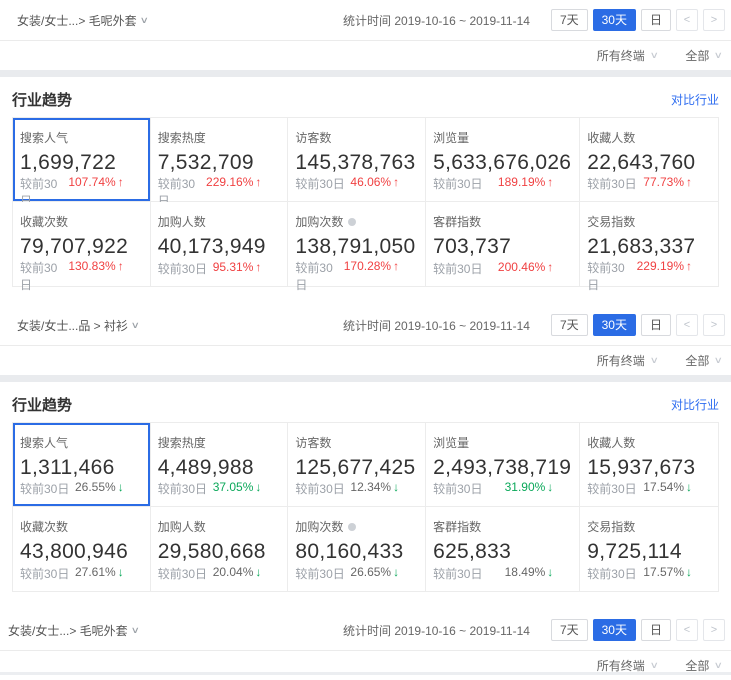  What do you see at coordinates (371, 276) in the screenshot?
I see `change-group: 170.28% ↑` at bounding box center [371, 276].